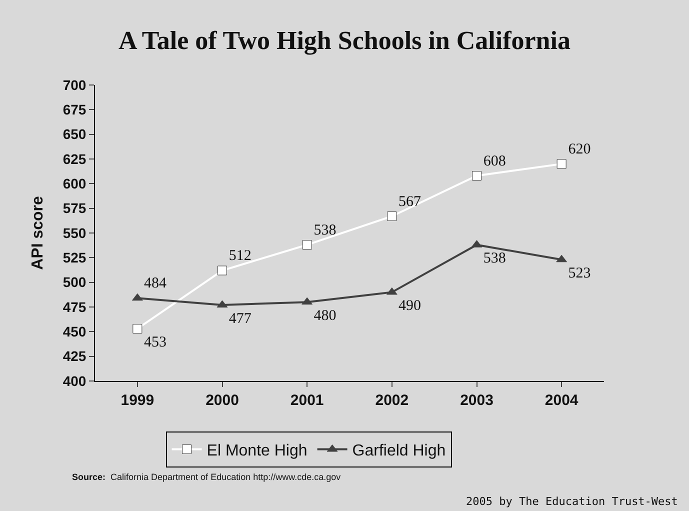 This screenshot has width=689, height=511. What do you see at coordinates (240, 318) in the screenshot?
I see `data-label: 477` at bounding box center [240, 318].